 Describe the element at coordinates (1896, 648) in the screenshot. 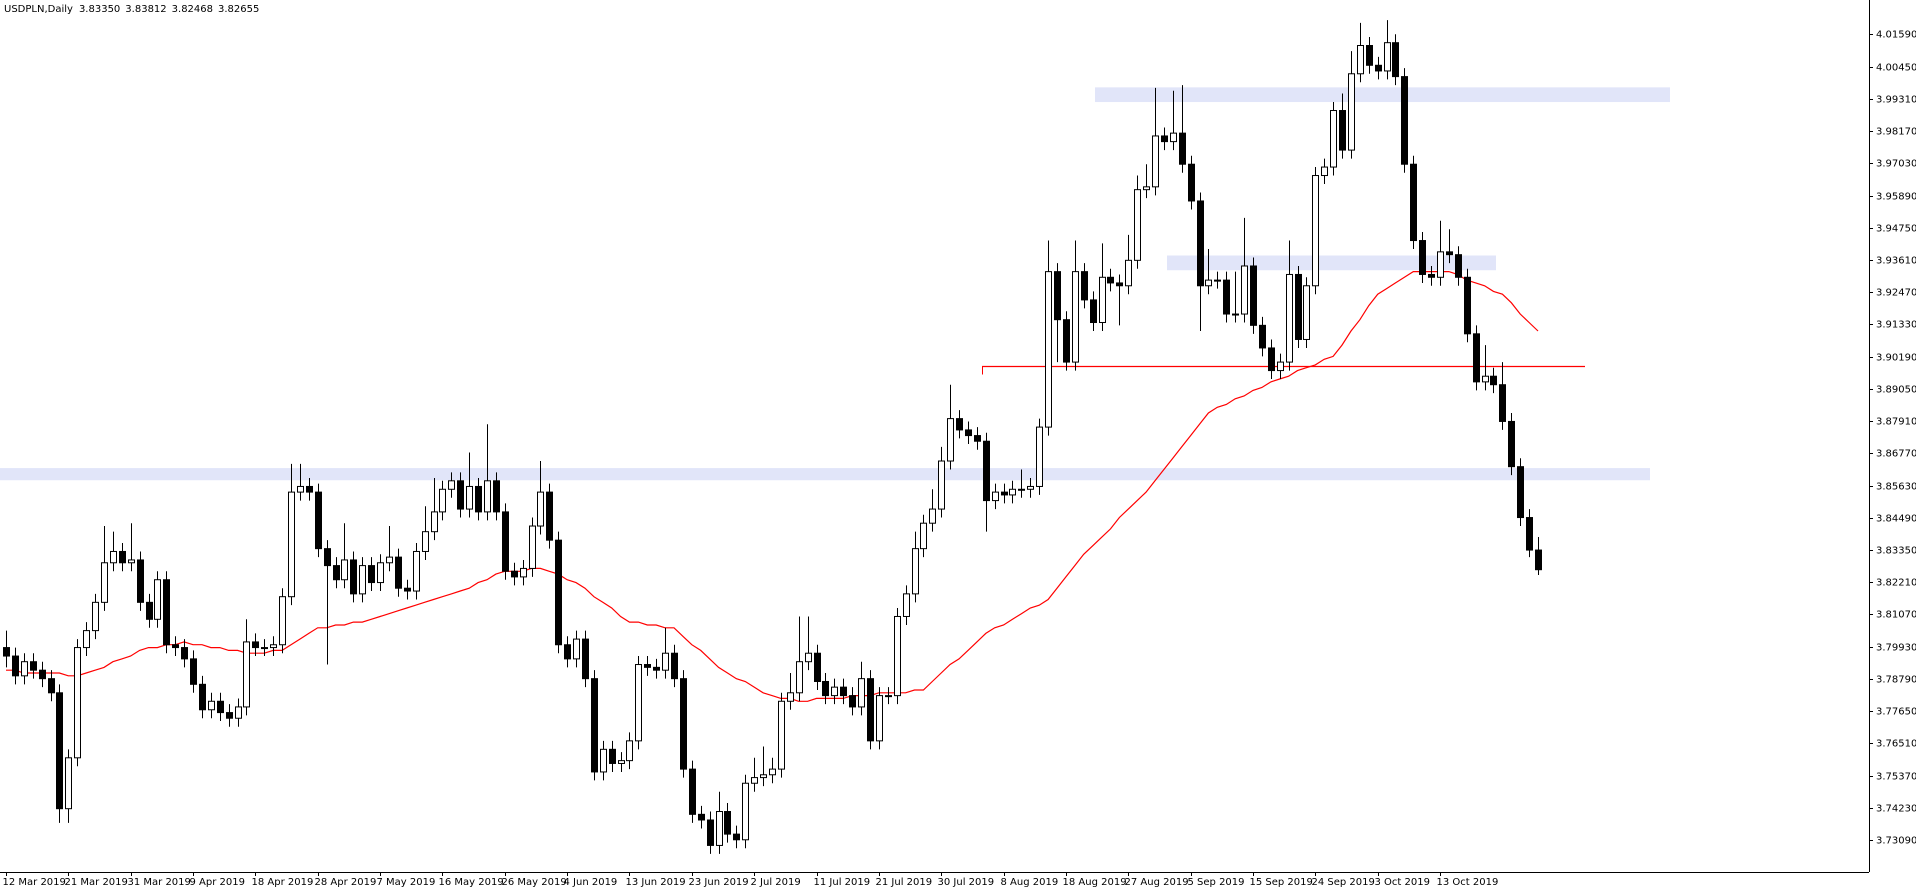

I see `y-tick-label: 3.79930` at that location.